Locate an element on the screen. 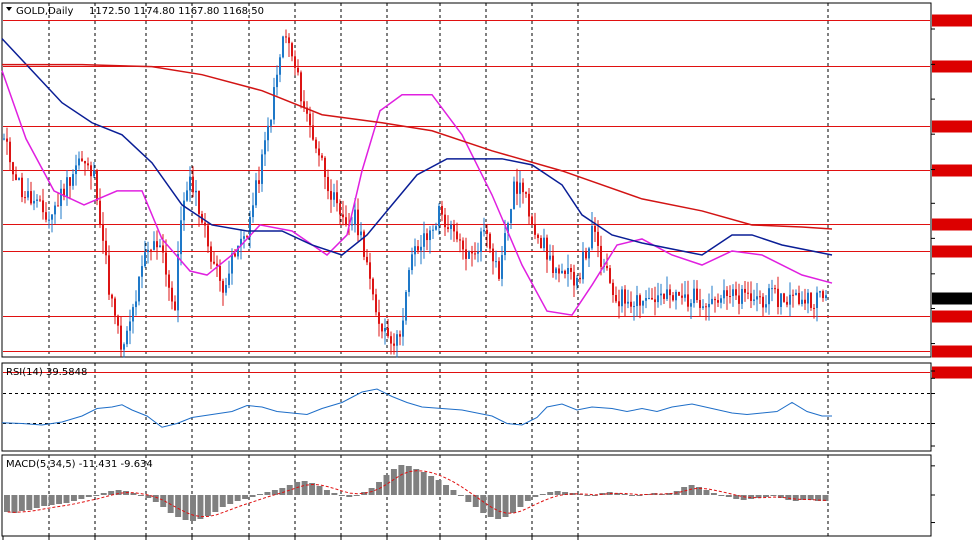 The width and height of the screenshot is (974, 555). rsi-line is located at coordinates (416, 408).